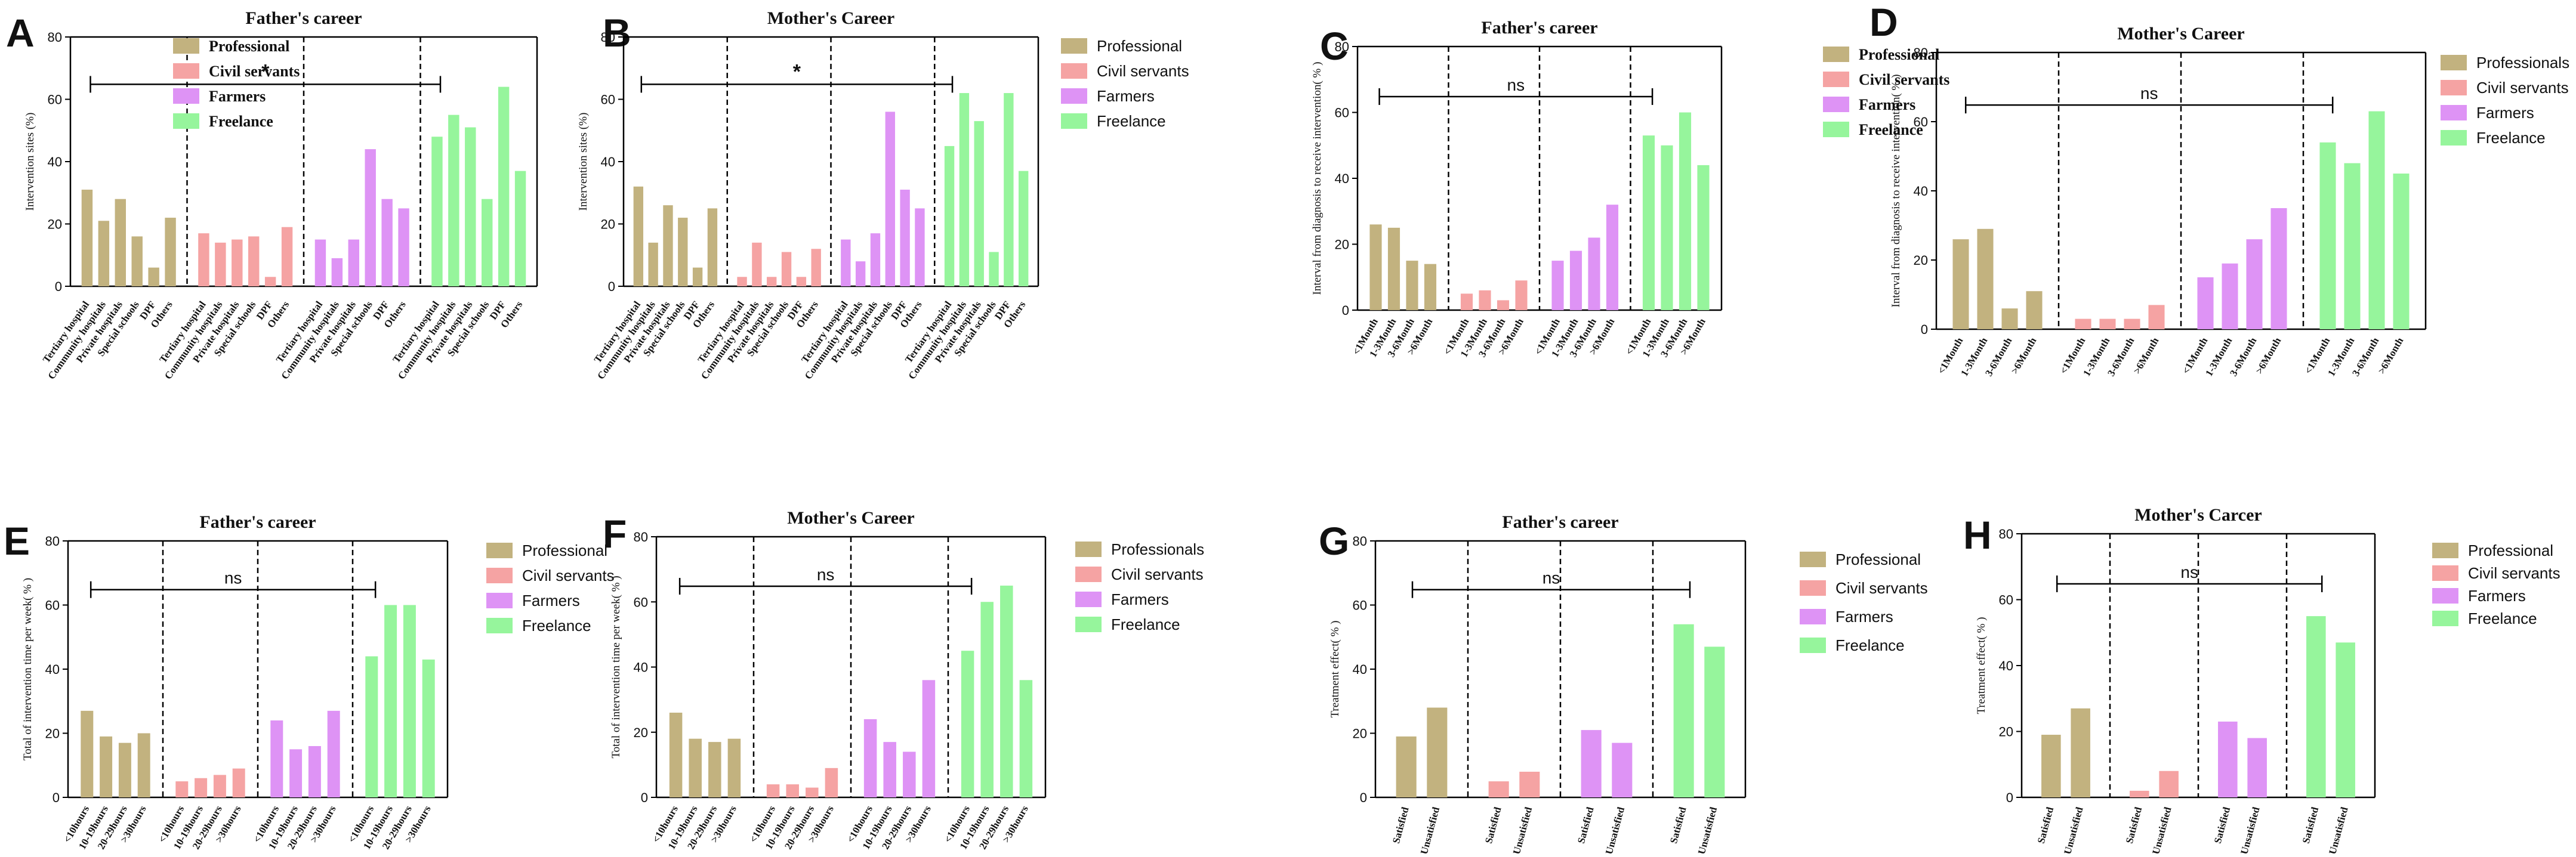 This screenshot has height=857, width=2576. What do you see at coordinates (1708, 831) in the screenshot?
I see `x-tick-label: Unsatisfied` at bounding box center [1708, 831].